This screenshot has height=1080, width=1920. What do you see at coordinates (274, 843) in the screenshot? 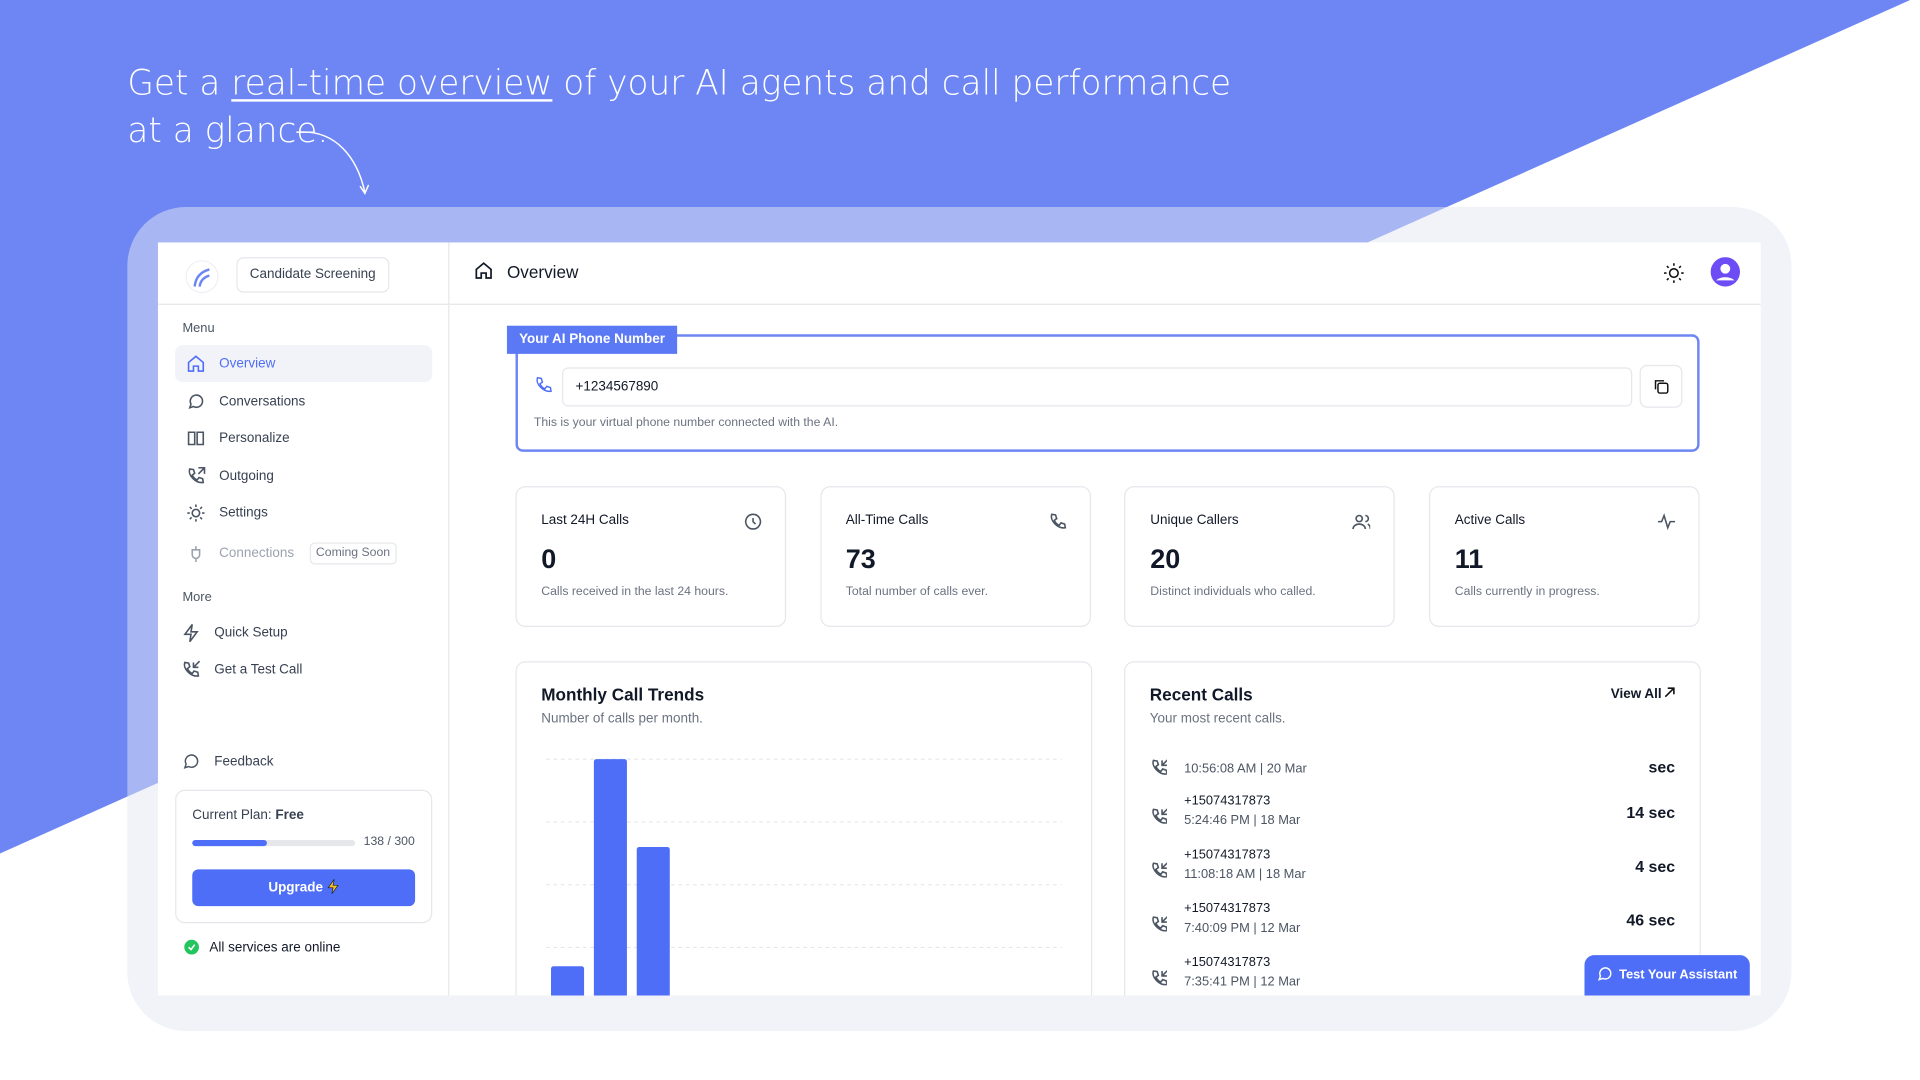
I see `usage-track` at bounding box center [274, 843].